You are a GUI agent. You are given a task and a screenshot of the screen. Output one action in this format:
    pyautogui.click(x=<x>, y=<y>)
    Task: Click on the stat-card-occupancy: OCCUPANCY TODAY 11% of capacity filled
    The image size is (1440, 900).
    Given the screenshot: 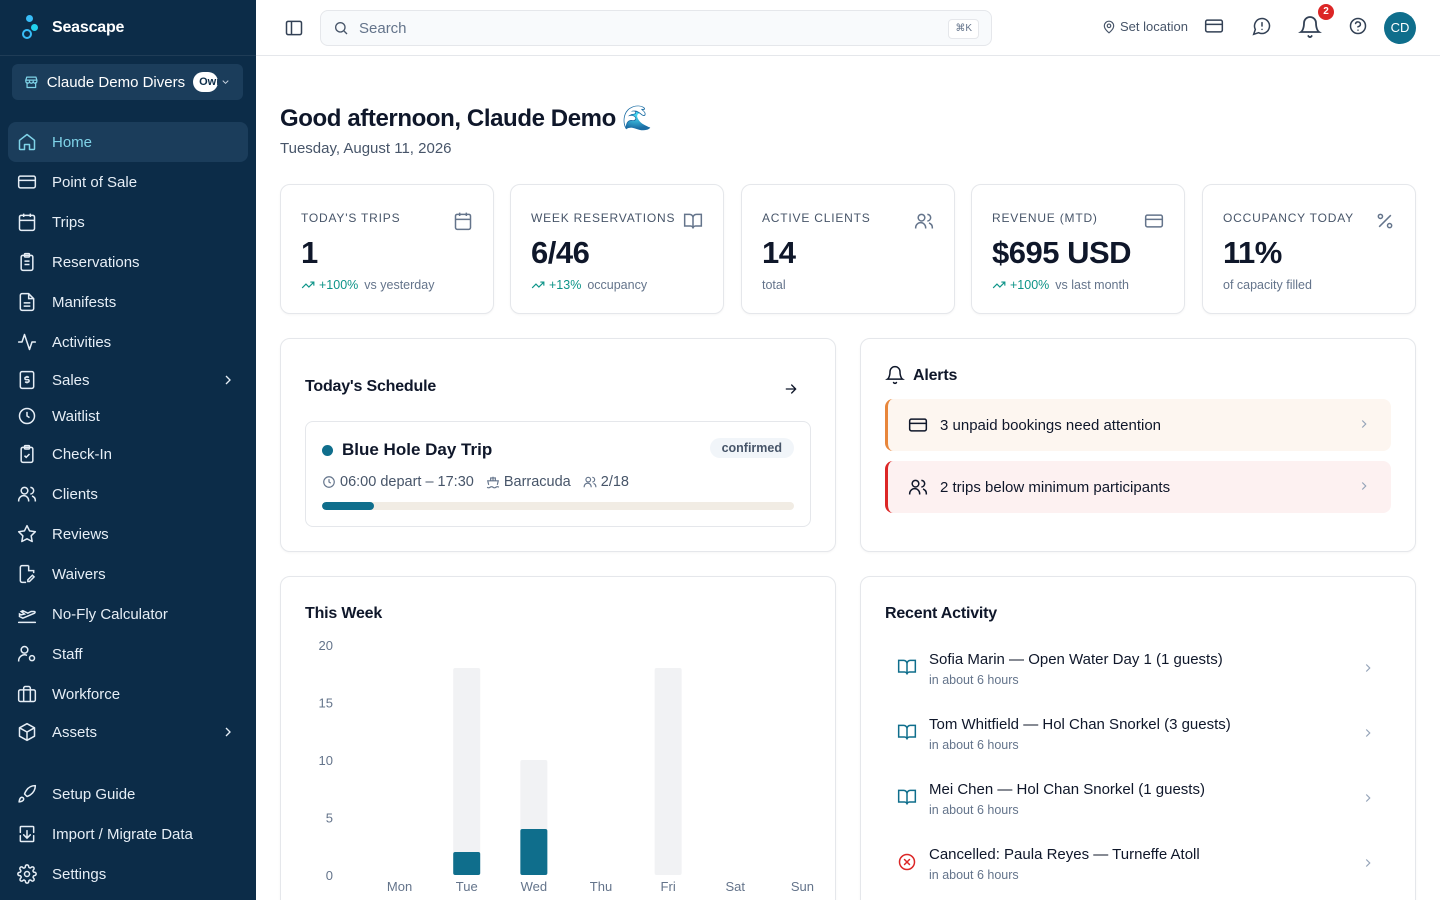 What is the action you would take?
    pyautogui.click(x=1309, y=249)
    